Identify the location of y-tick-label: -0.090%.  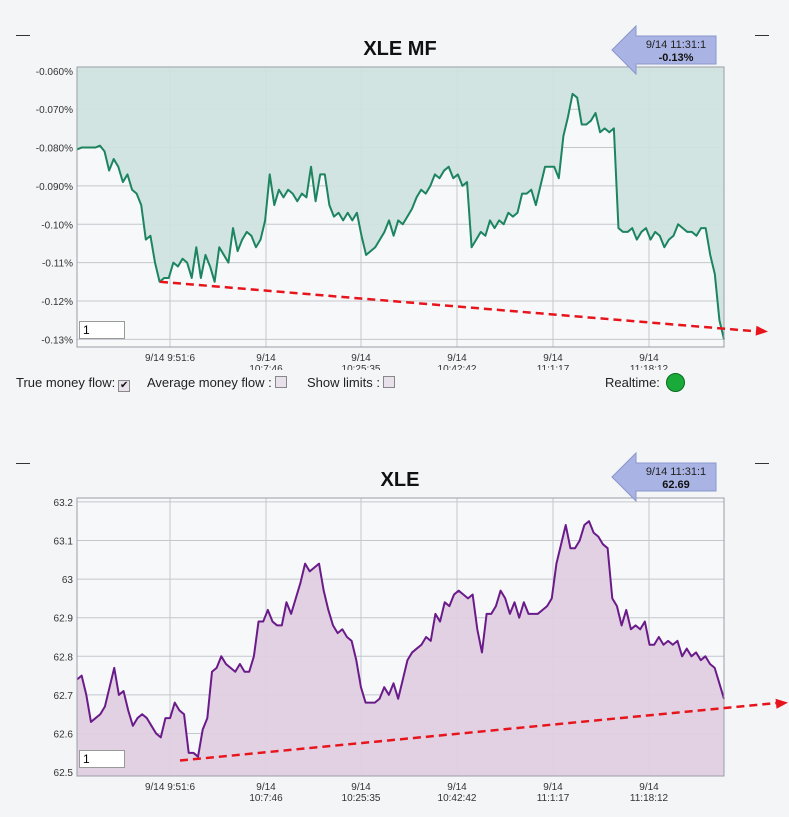
(54, 187).